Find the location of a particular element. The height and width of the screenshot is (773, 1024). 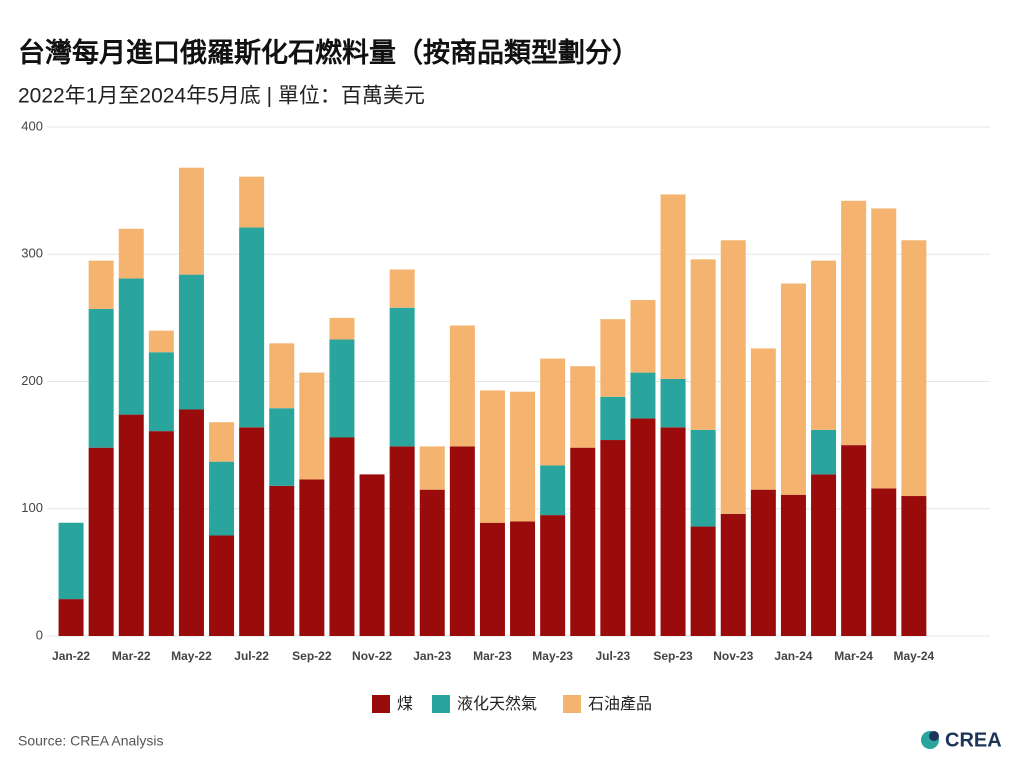

x-tick-label: May-24 is located at coordinates (914, 656).